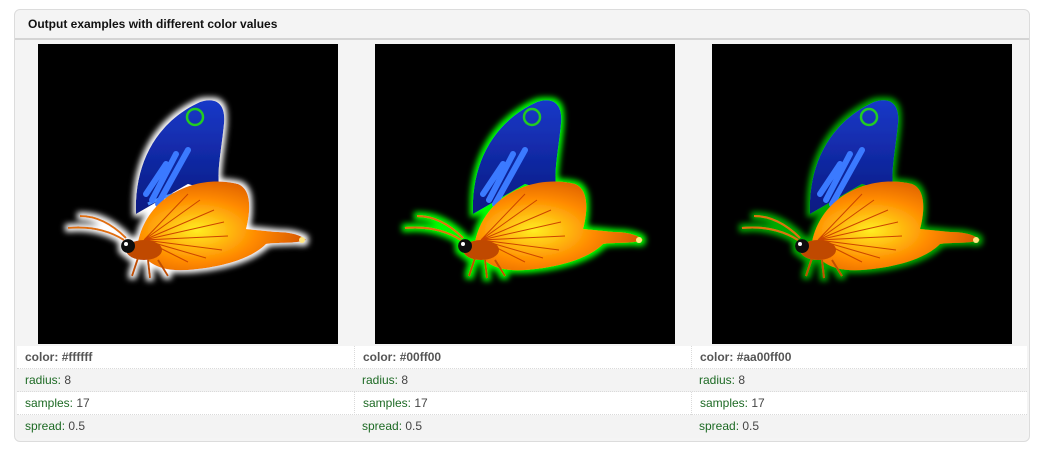 This screenshot has height=455, width=1046. I want to click on color-cell-2: color: #00ff00, so click(522, 357).